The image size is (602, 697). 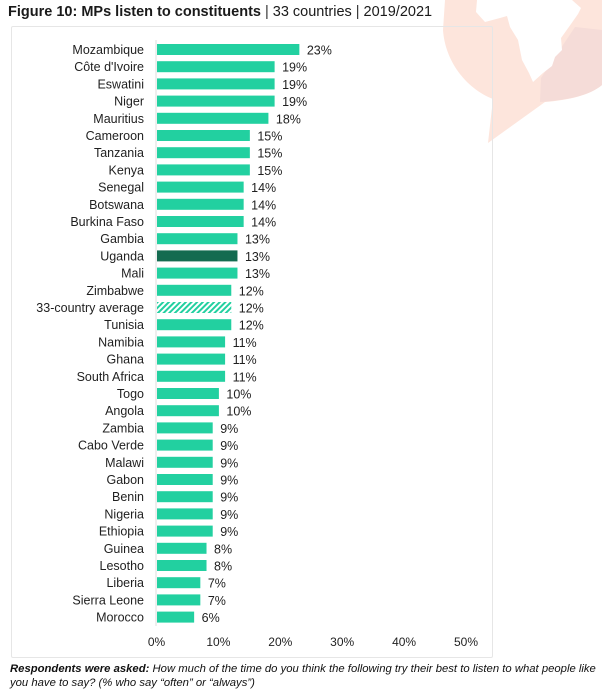 I want to click on value-label-gambia: 13%, so click(x=257, y=240).